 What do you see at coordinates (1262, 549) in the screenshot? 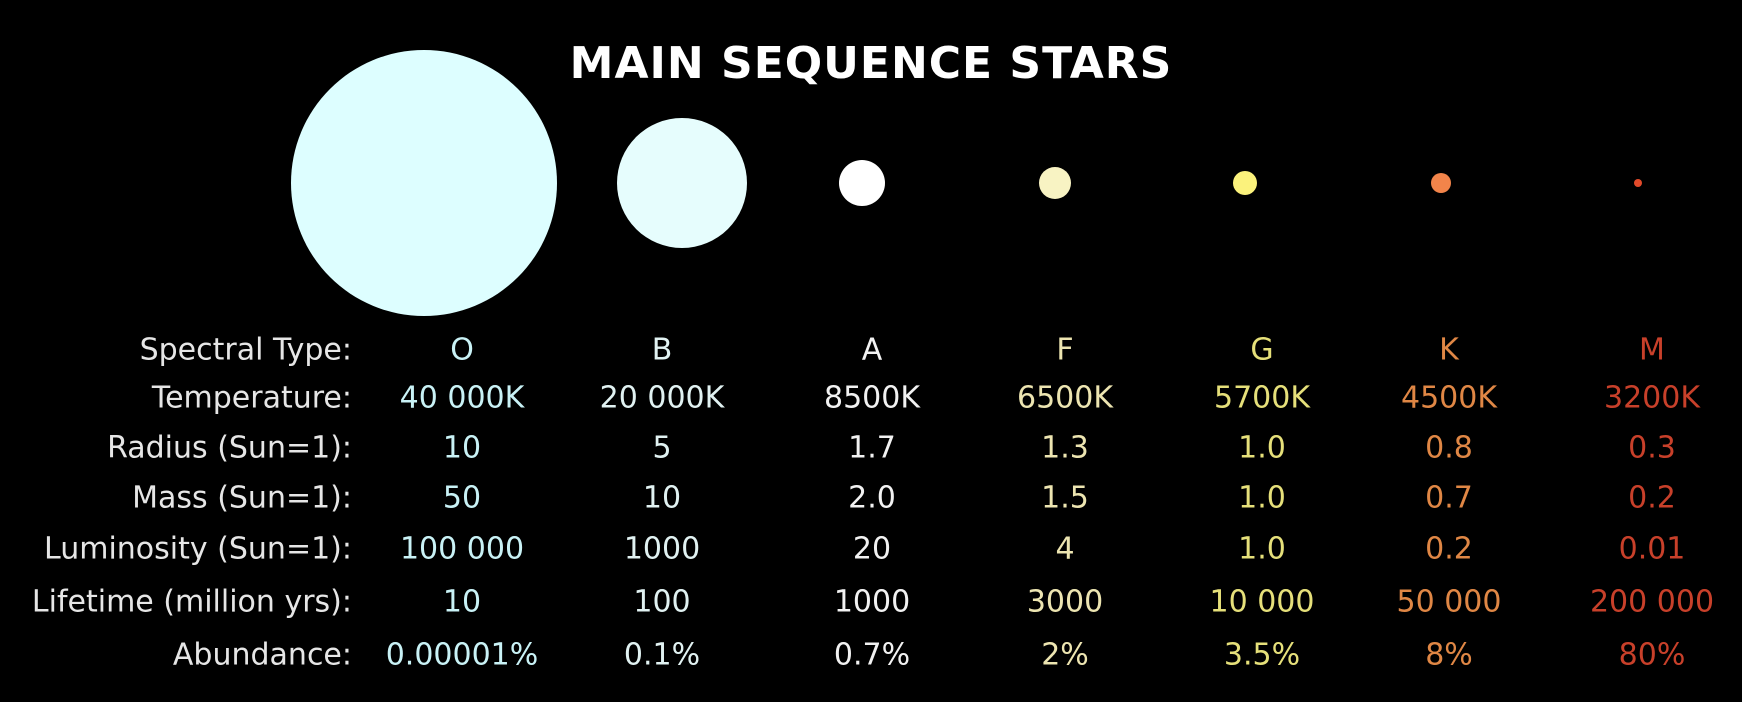
I see `cell-g-luminosity: 1.0` at bounding box center [1262, 549].